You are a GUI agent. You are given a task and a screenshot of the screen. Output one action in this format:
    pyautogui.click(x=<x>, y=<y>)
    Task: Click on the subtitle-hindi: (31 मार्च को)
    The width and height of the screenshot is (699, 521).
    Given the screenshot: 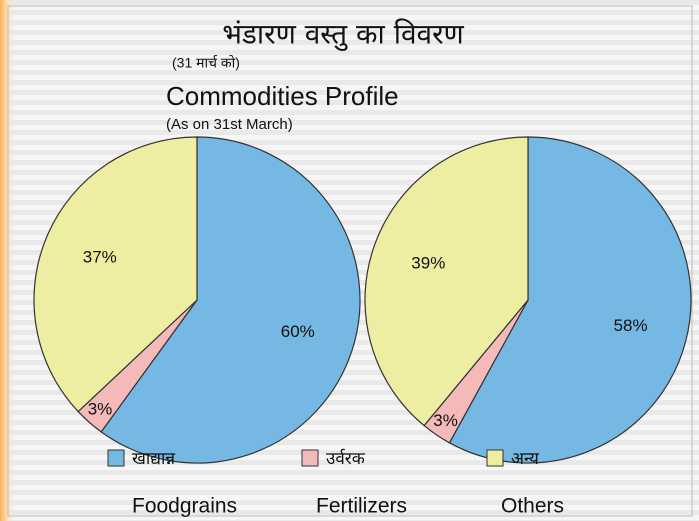 What is the action you would take?
    pyautogui.click(x=206, y=63)
    